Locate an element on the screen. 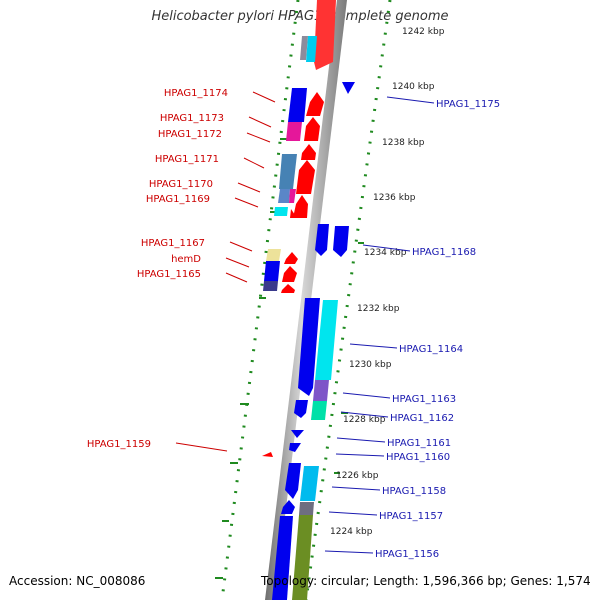 The width and height of the screenshot is (600, 600). gene-label-hpag1-1159: HPAG1_1159 is located at coordinates (119, 444).